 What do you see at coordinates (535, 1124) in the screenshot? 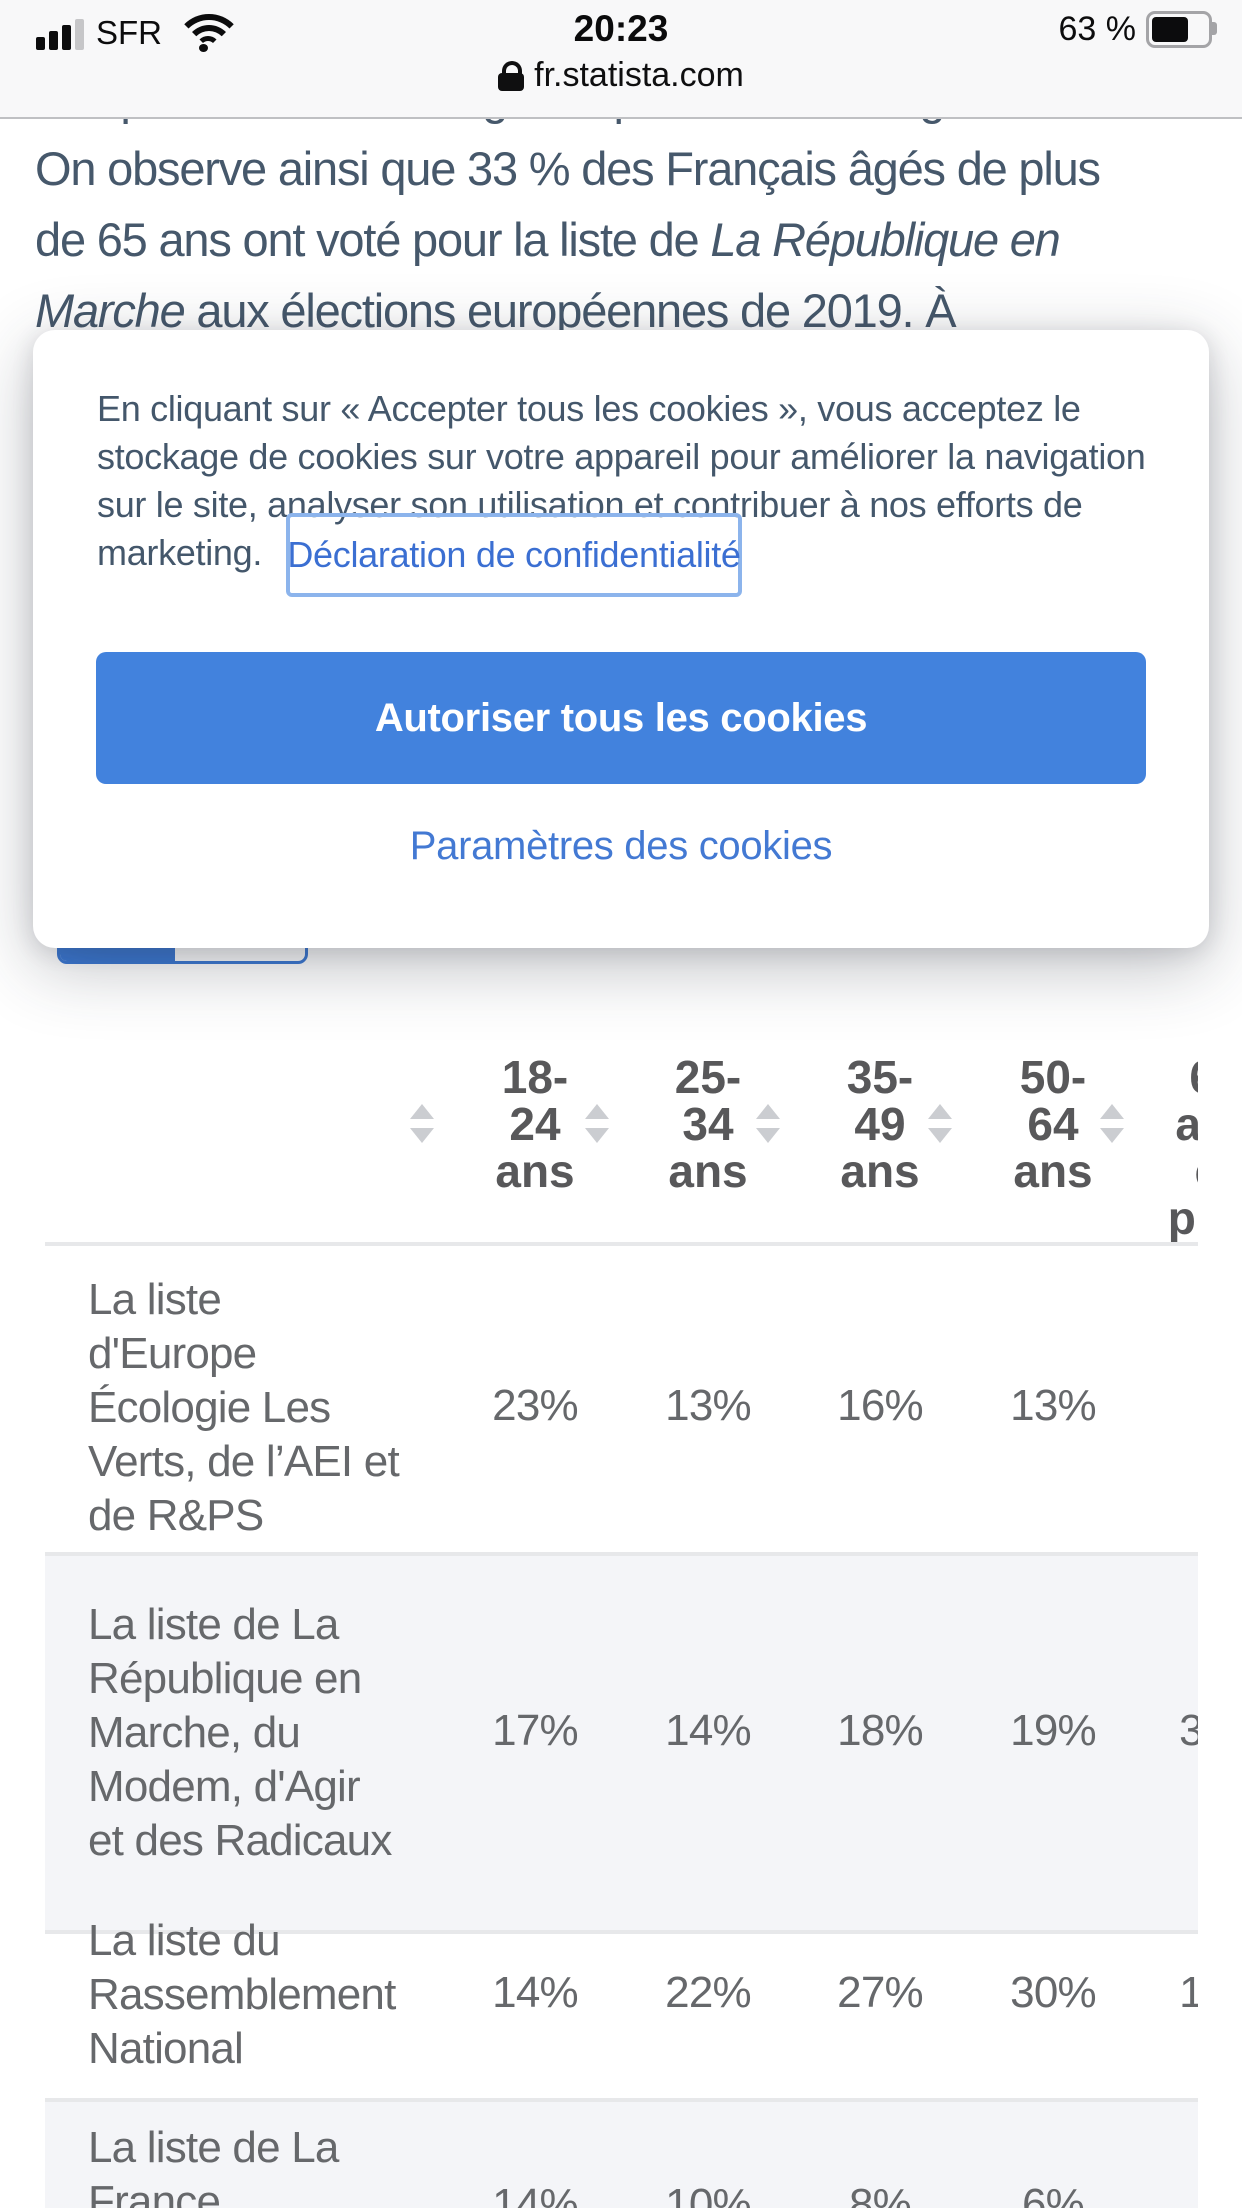
I see `column-header-18-24: 18- 24 ans` at bounding box center [535, 1124].